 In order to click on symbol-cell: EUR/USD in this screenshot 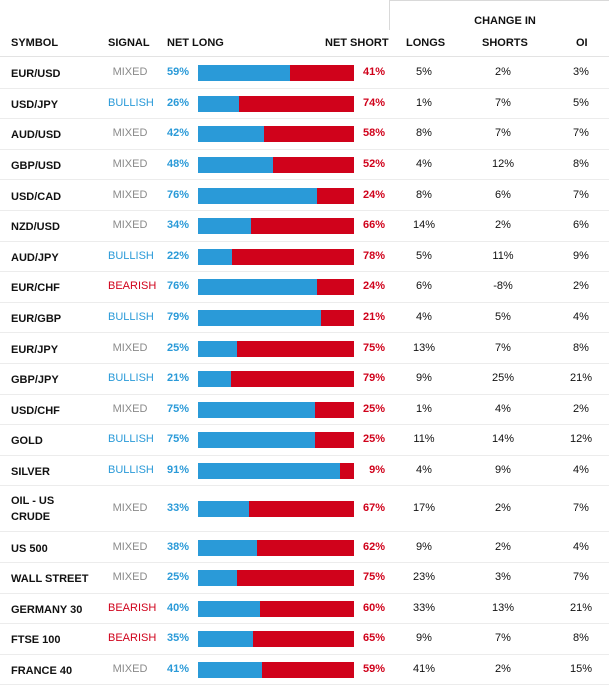, I will do `click(36, 74)`.